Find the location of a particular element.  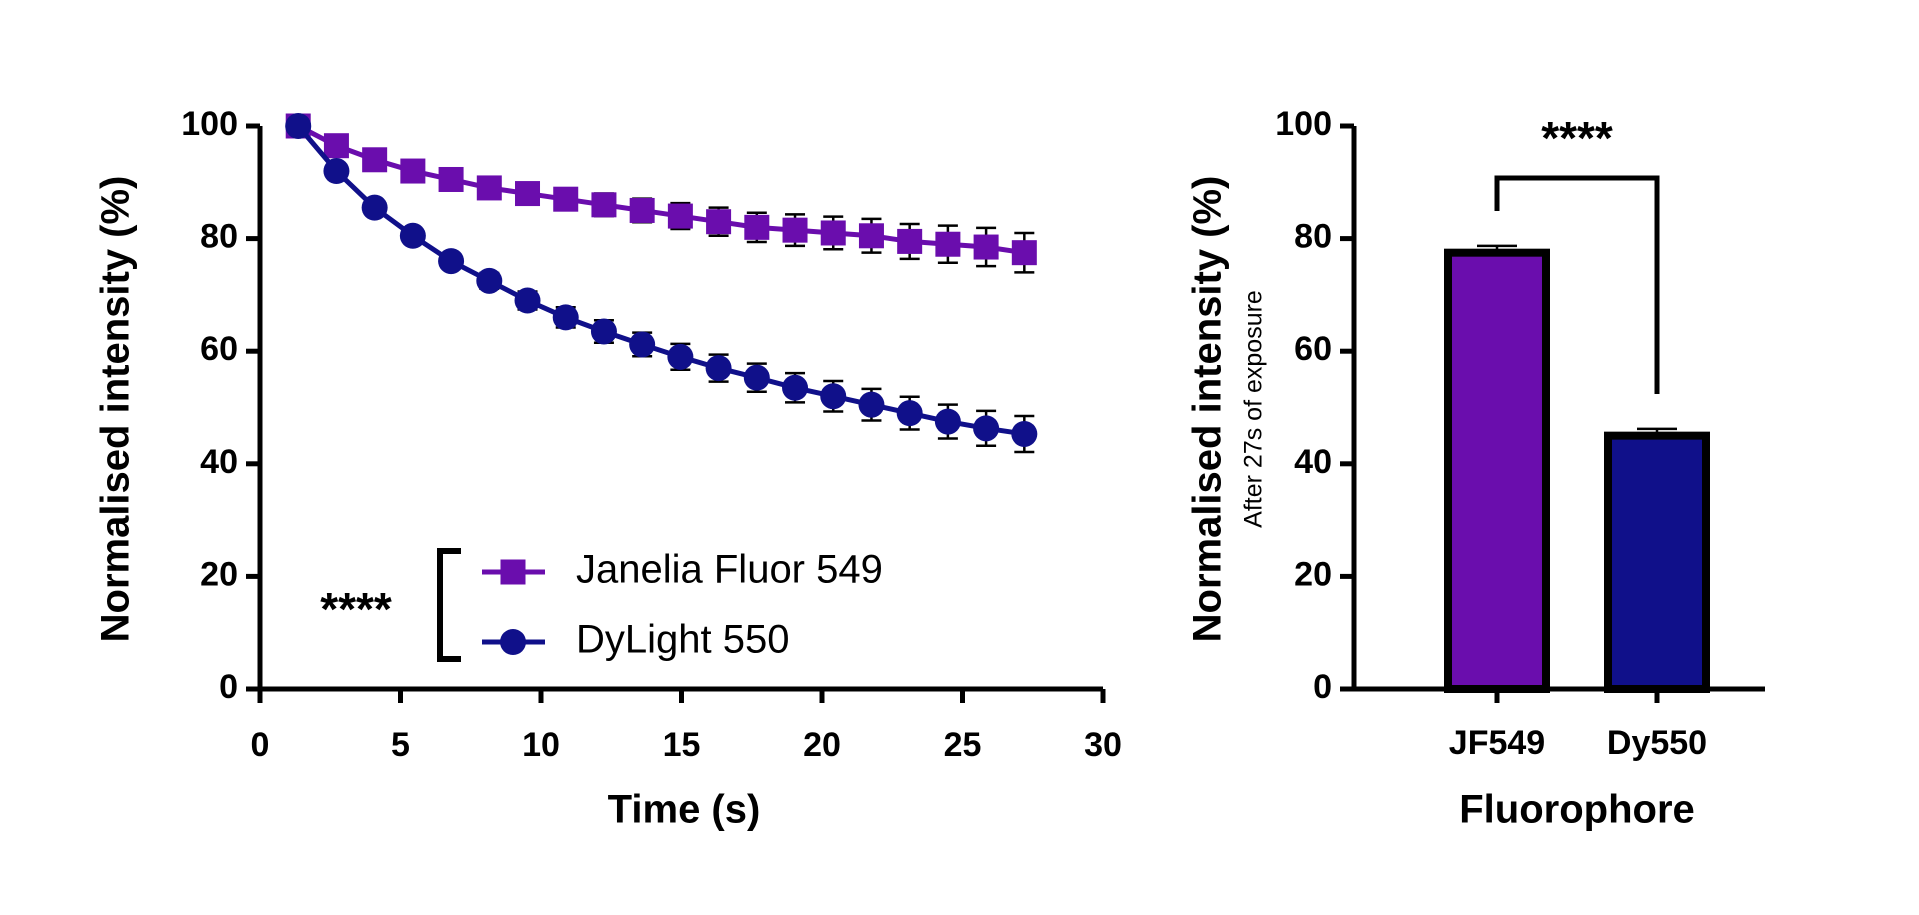

x-tick-label: 5 is located at coordinates (400, 745).